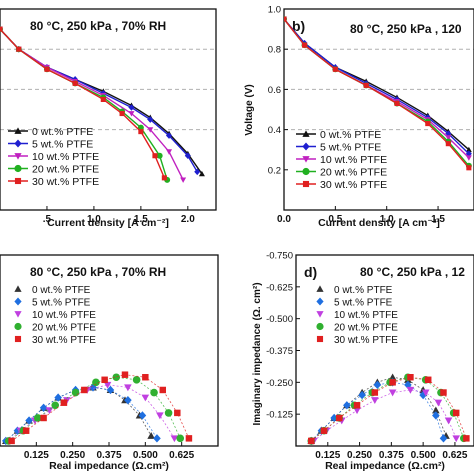 The height and width of the screenshot is (474, 474). I want to click on y-tick-label: 0.4, so click(274, 130).